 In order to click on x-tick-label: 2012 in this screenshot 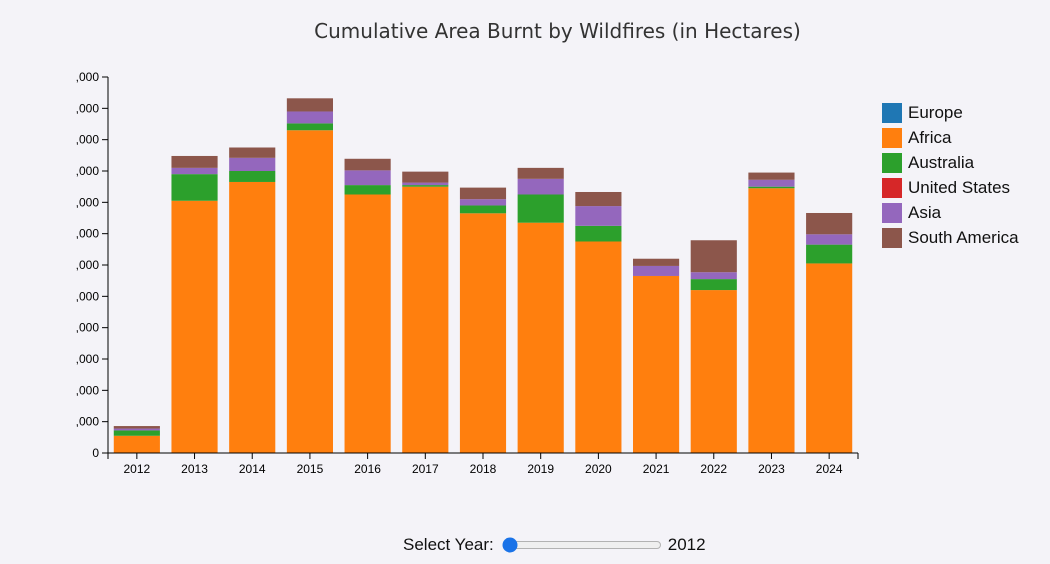, I will do `click(136, 469)`.